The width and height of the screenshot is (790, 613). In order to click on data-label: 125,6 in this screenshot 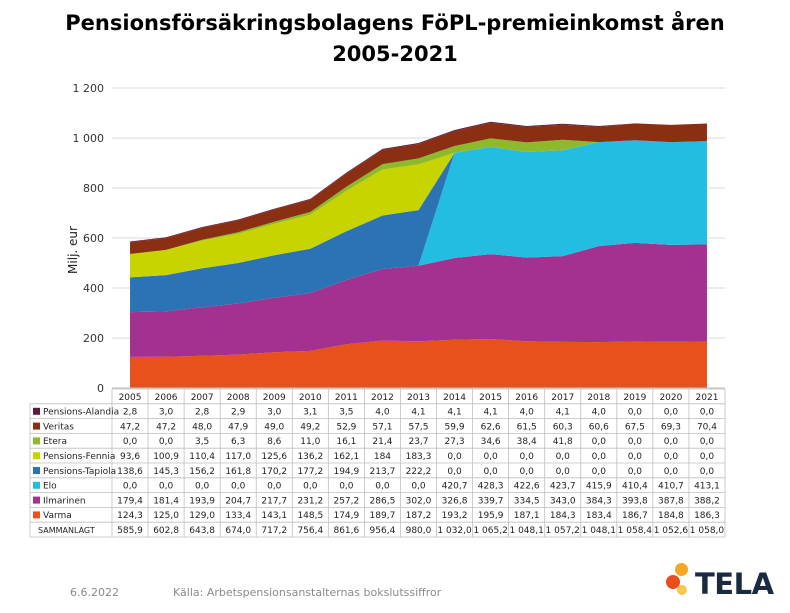, I will do `click(274, 457)`.